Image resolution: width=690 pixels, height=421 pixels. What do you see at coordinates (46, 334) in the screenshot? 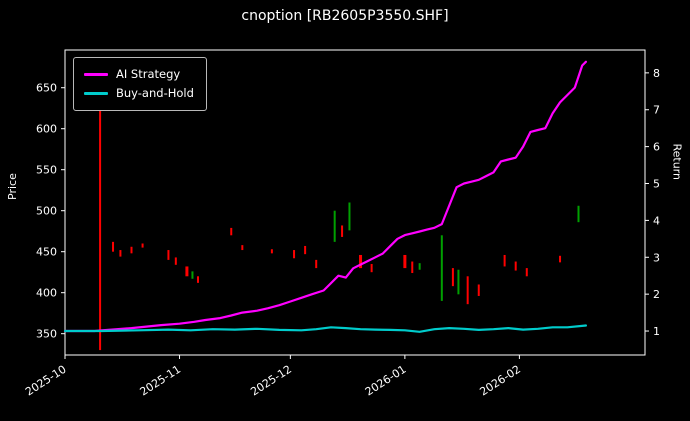
I see `y-tick-label: 350` at bounding box center [46, 334].